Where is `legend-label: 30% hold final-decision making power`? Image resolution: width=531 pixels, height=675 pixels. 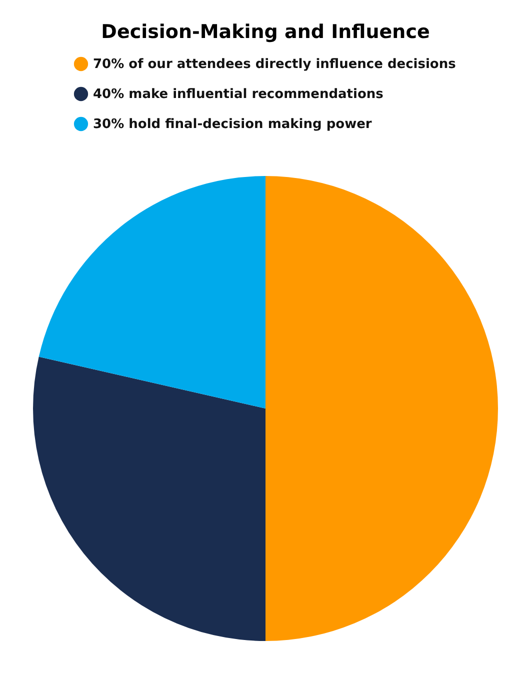 legend-label: 30% hold final-decision making power is located at coordinates (232, 124).